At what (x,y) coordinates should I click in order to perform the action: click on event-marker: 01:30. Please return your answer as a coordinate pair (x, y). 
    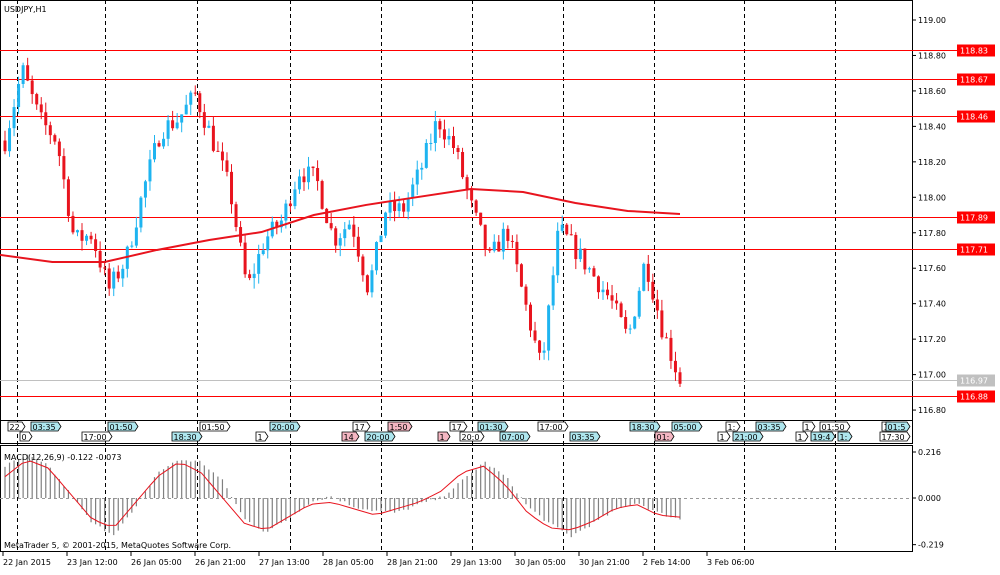
    Looking at the image, I should click on (493, 426).